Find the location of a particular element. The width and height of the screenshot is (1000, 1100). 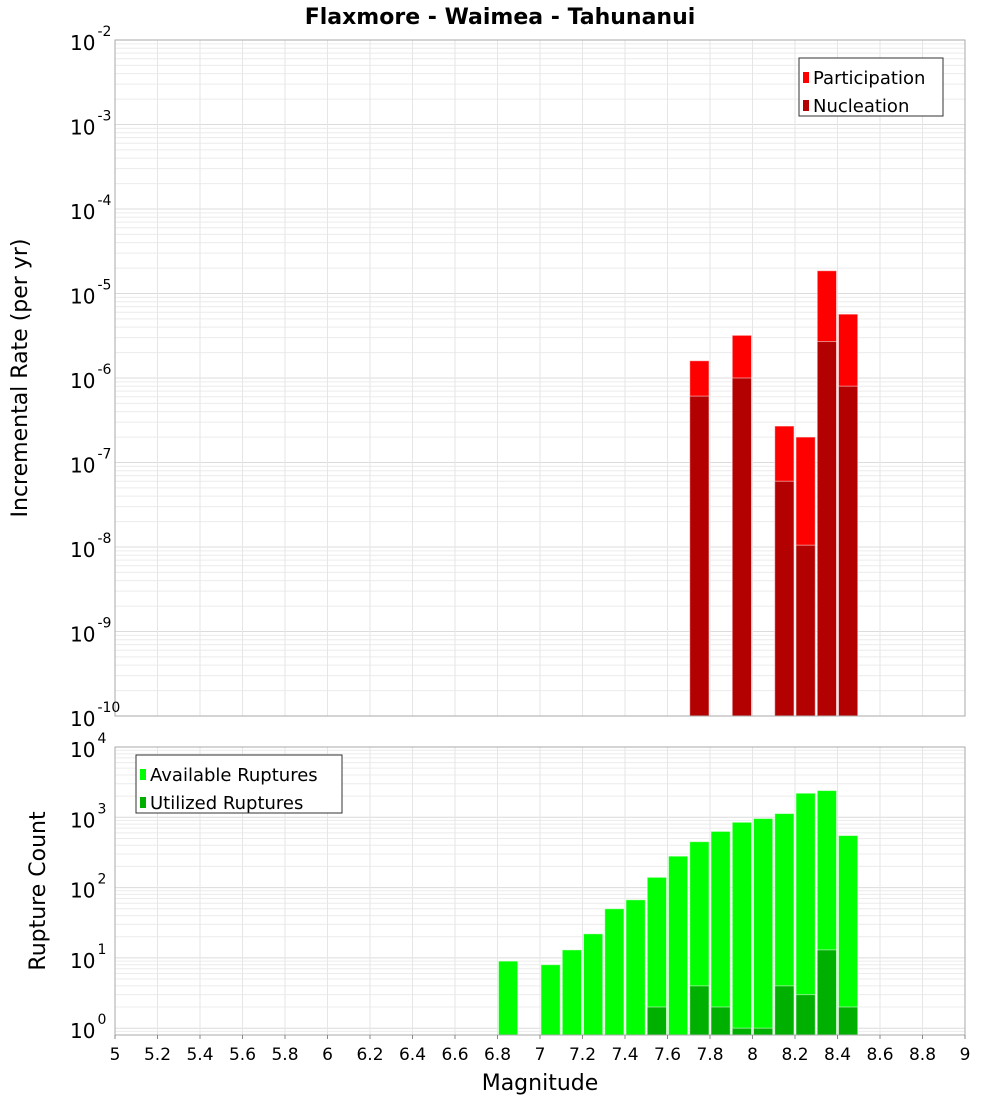

x-tick-label: 6.2 is located at coordinates (369, 1055).